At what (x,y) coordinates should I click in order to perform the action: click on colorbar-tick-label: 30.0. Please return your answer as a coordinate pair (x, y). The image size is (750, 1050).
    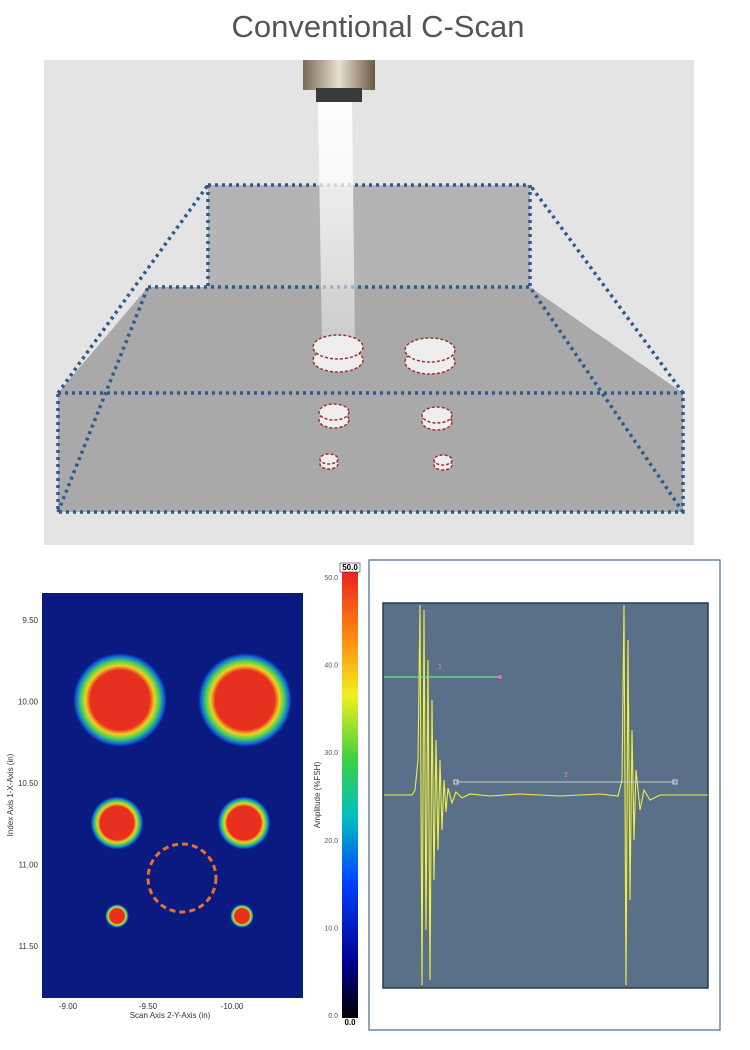
    Looking at the image, I should click on (331, 753).